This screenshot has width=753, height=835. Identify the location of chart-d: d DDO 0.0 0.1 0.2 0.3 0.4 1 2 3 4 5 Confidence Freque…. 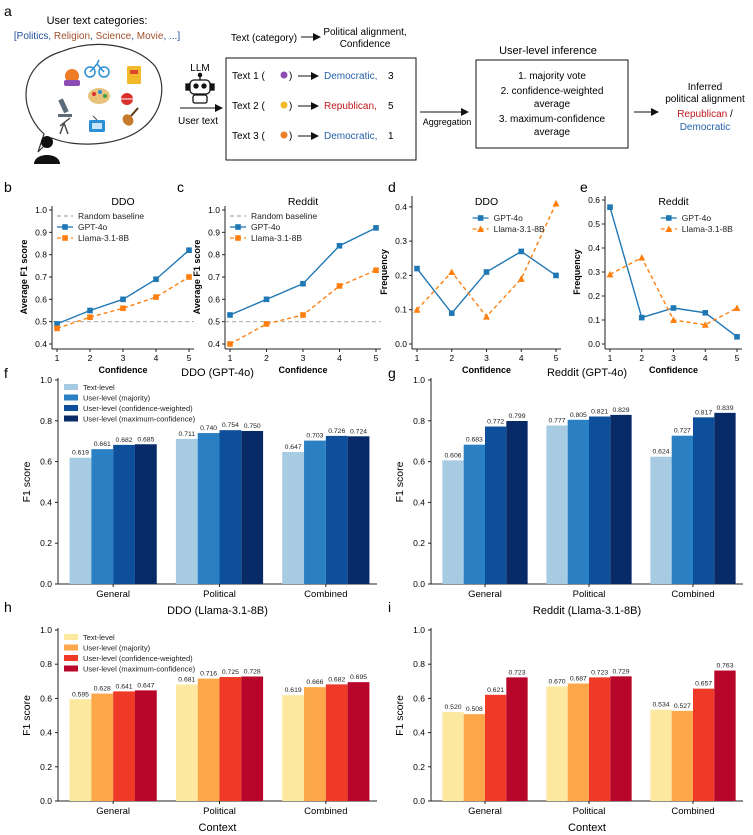
(470, 277).